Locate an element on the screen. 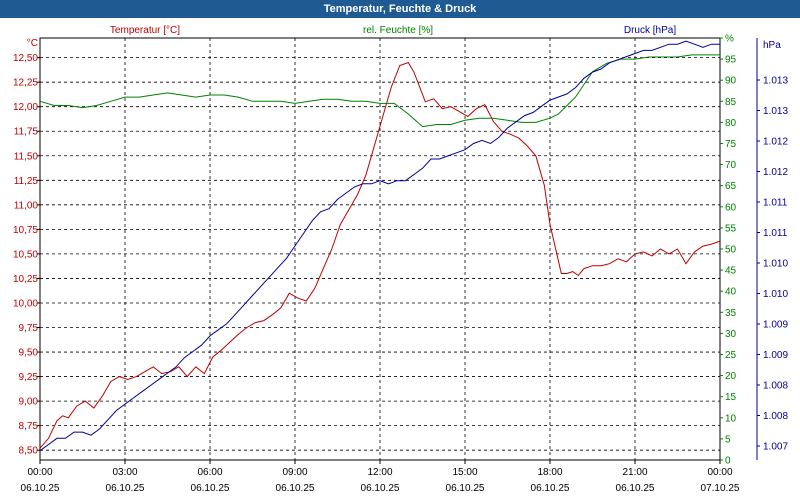  temperature-tick-label: 9,75 is located at coordinates (29, 328).